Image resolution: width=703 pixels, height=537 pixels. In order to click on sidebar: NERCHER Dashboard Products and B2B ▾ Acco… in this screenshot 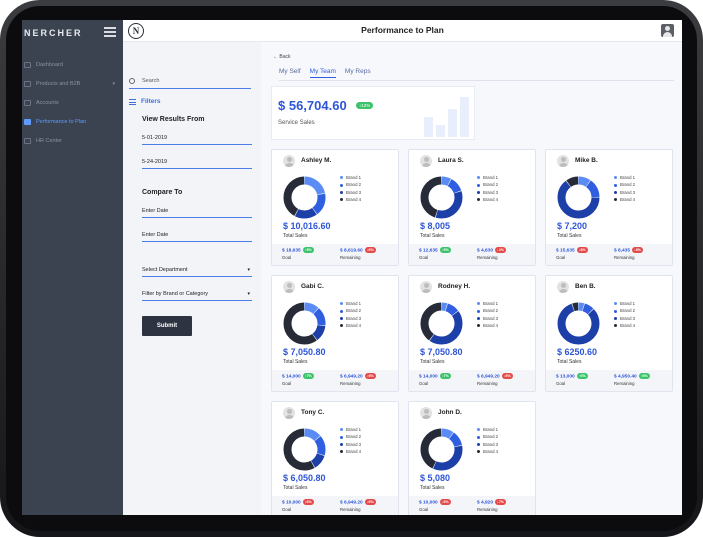, I will do `click(72, 267)`.